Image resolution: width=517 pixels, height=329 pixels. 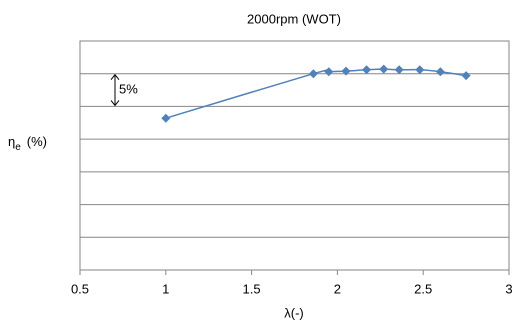 What do you see at coordinates (423, 288) in the screenshot?
I see `x-tick-label: 2.5` at bounding box center [423, 288].